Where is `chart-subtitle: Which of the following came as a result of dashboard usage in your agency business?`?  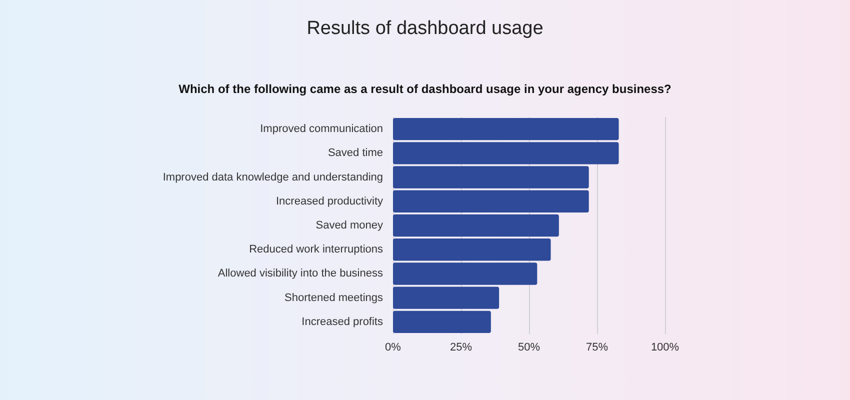 chart-subtitle: Which of the following came as a result of dashboard usage in your agency business? is located at coordinates (425, 89).